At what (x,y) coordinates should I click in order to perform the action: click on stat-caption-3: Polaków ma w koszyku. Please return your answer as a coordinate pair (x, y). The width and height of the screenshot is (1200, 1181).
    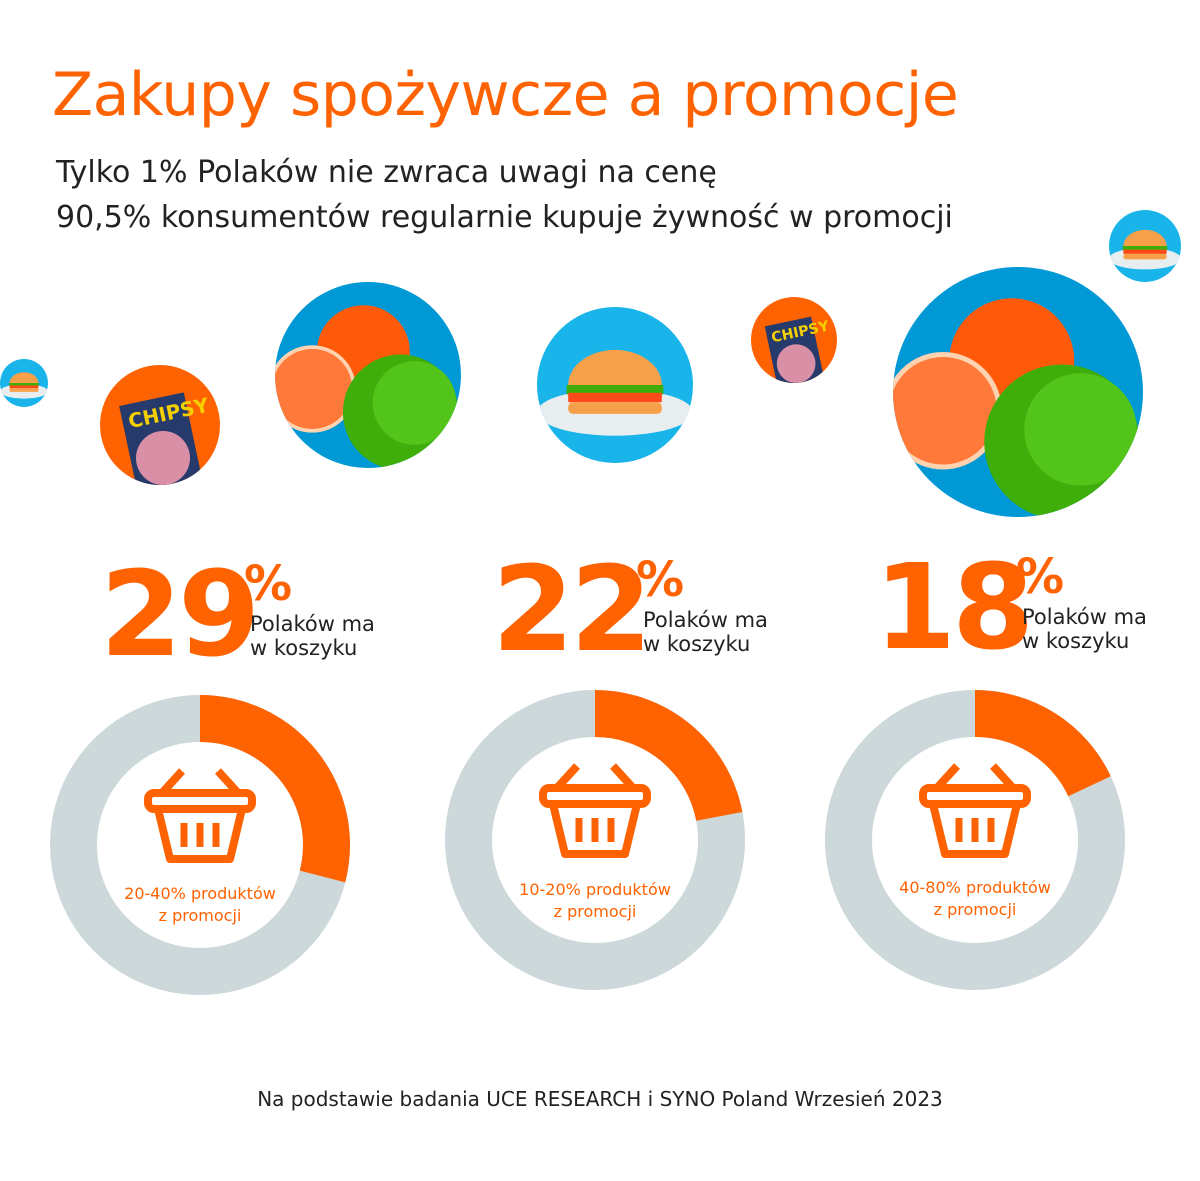
    Looking at the image, I should click on (1084, 629).